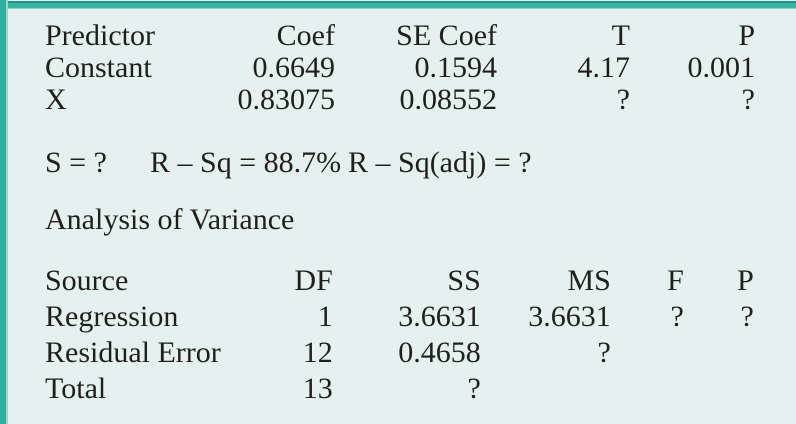  I want to click on column-header-source: Source, so click(87, 280).